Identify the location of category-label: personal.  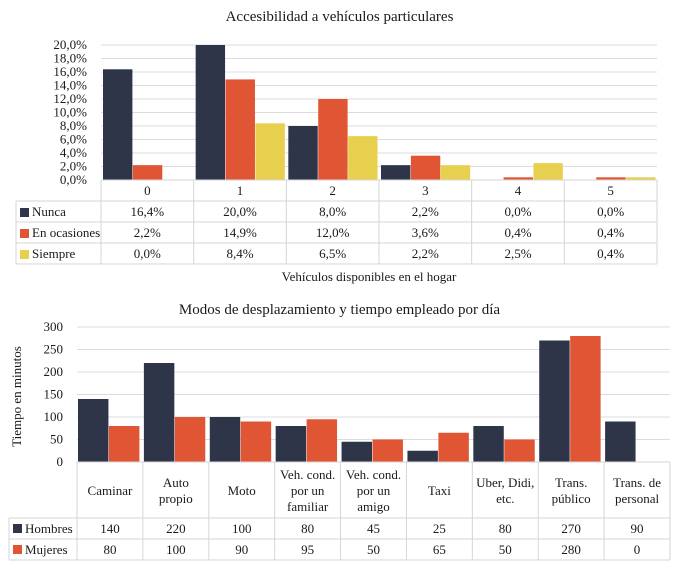
(637, 498).